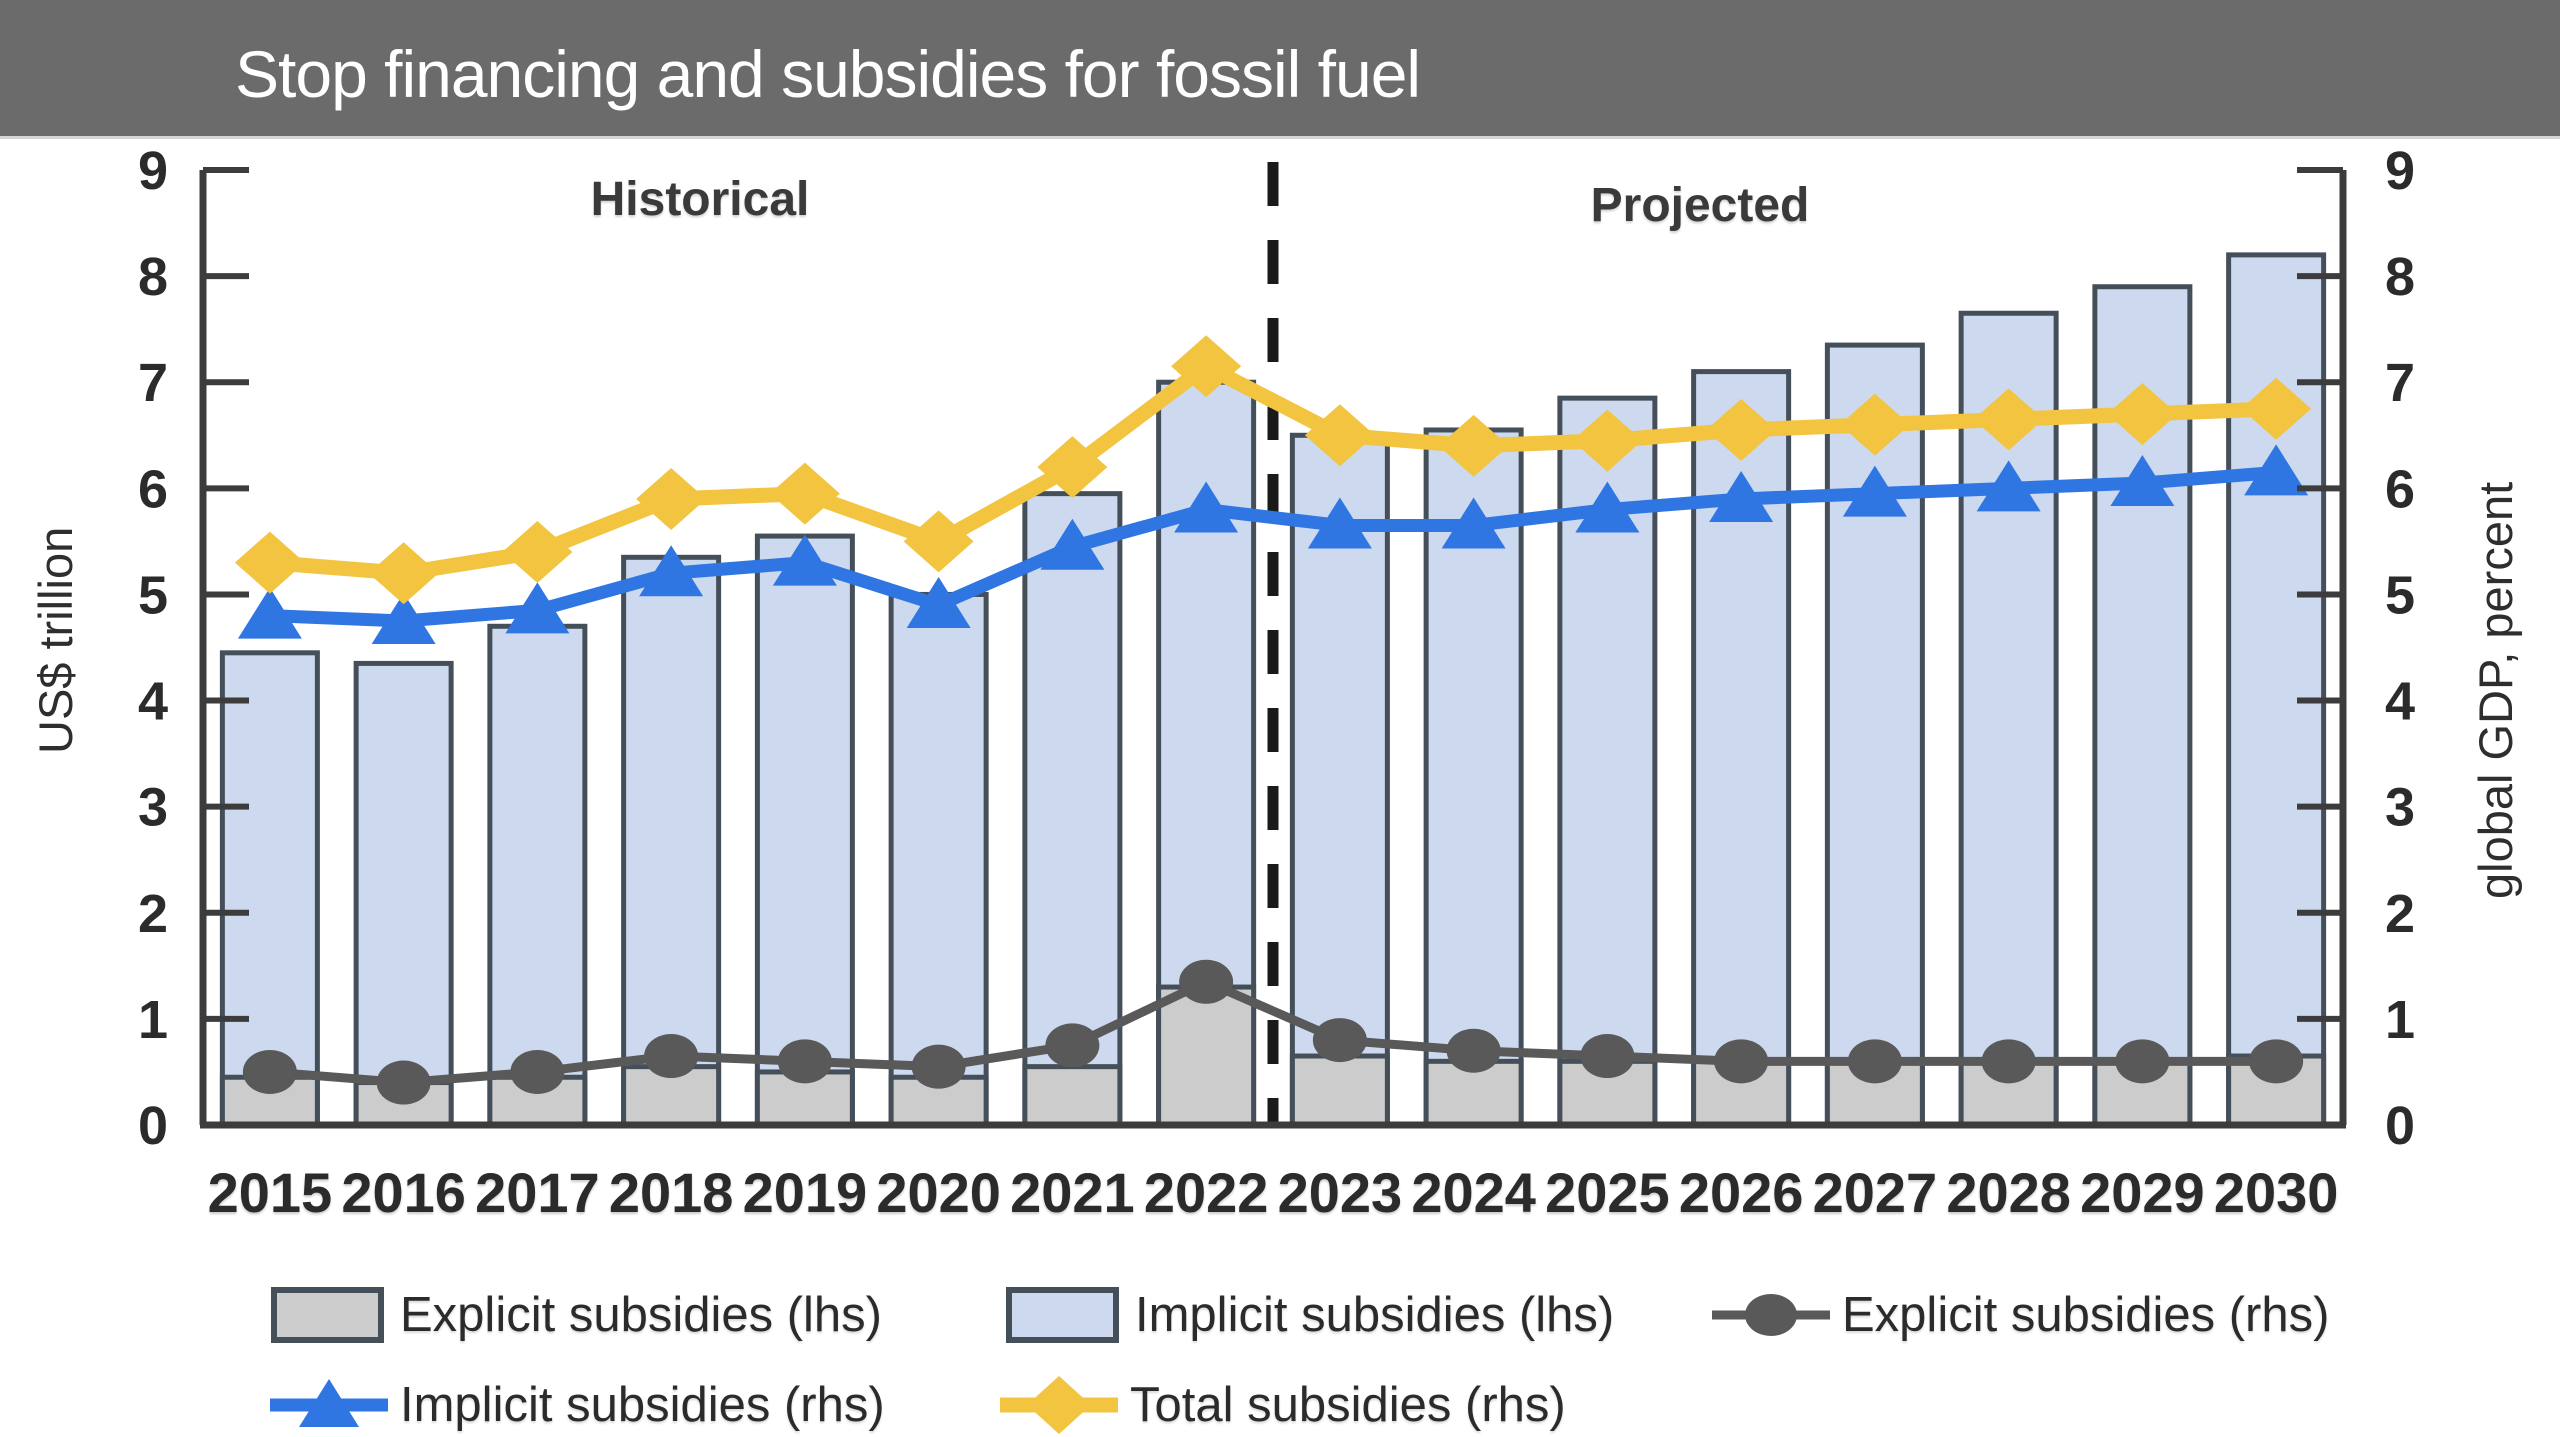 The height and width of the screenshot is (1437, 2560). Describe the element at coordinates (1206, 1056) in the screenshot. I see `bar-explicit-2022` at that location.